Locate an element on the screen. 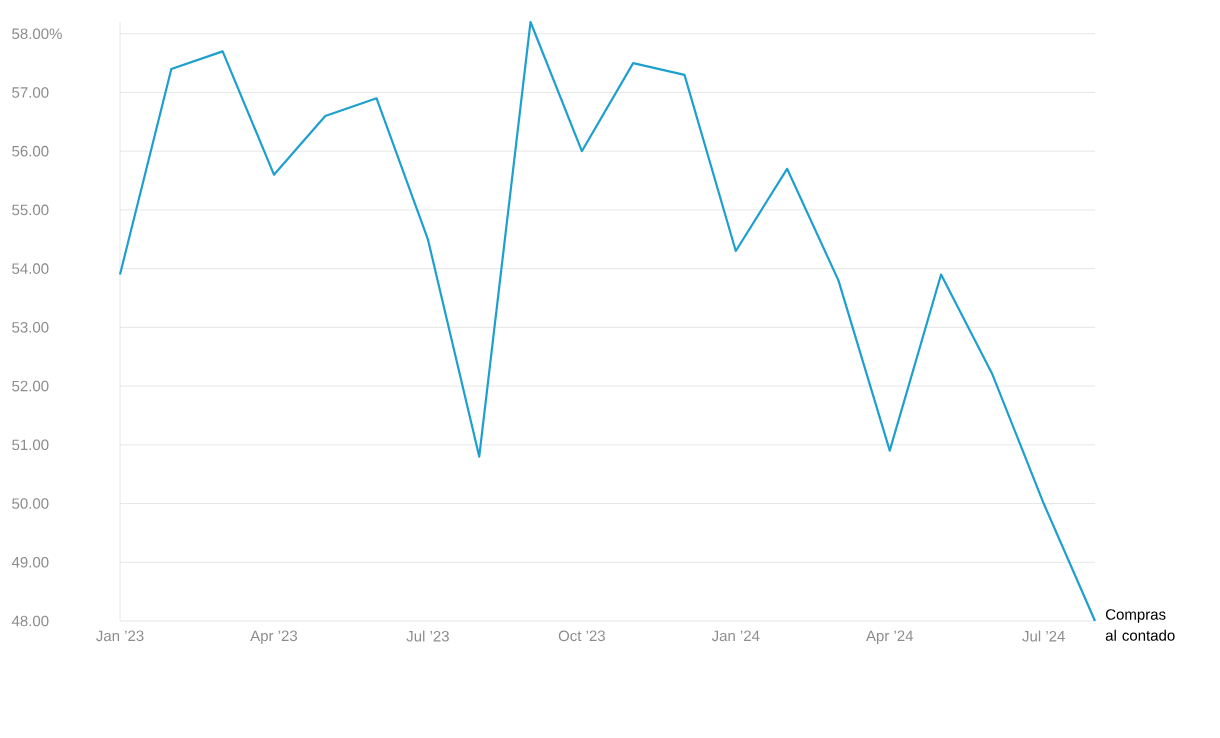 The height and width of the screenshot is (738, 1220). x-tick-label: Apr ’23 is located at coordinates (274, 637).